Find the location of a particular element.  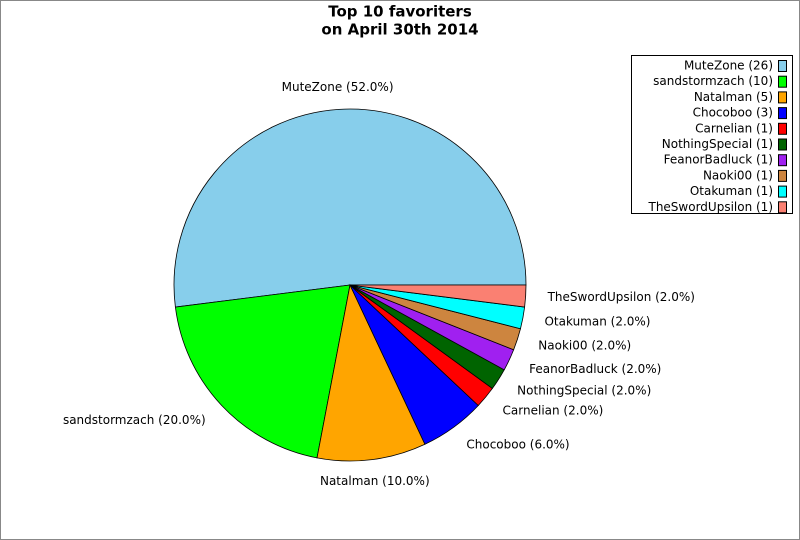

slice-label: NothingSpecial (2.0%) is located at coordinates (584, 391).